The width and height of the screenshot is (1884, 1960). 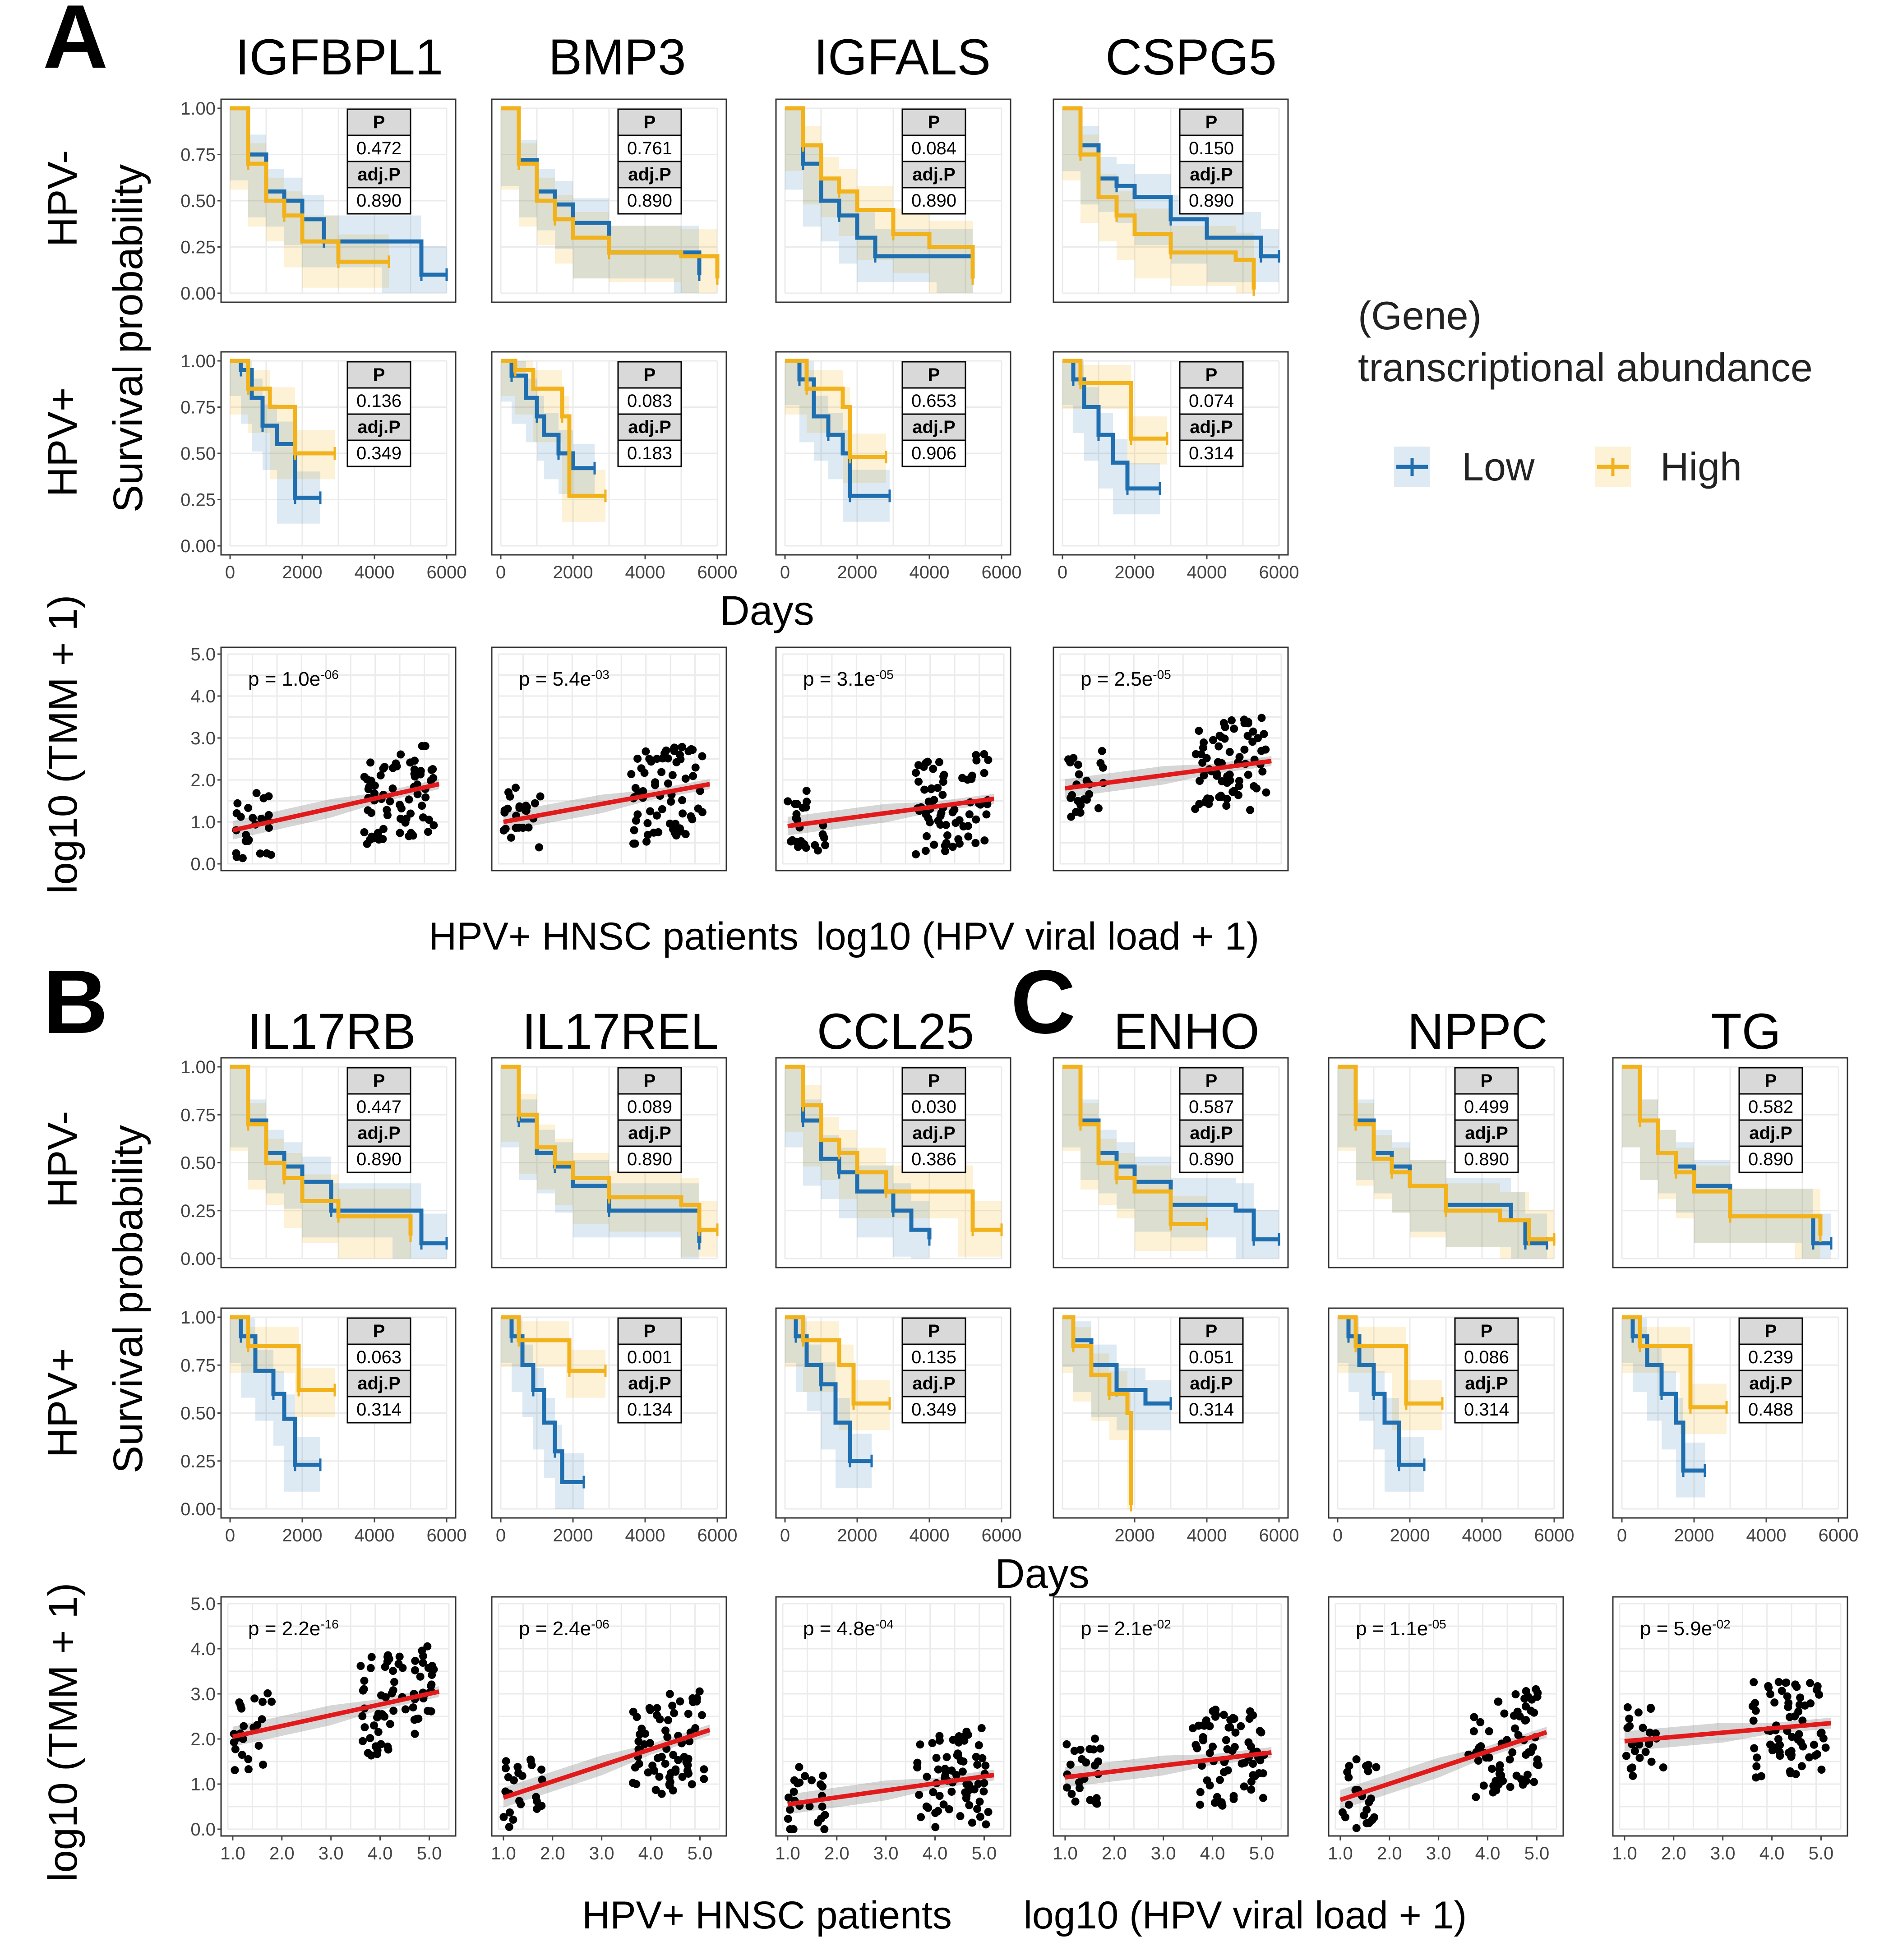 I want to click on km-hpv-neg-igfals-table-cell, so click(x=933, y=175).